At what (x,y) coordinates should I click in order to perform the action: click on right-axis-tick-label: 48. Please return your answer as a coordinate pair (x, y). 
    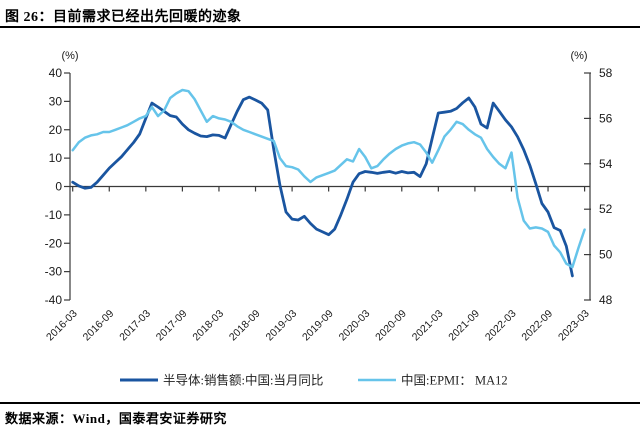
    Looking at the image, I should click on (606, 300).